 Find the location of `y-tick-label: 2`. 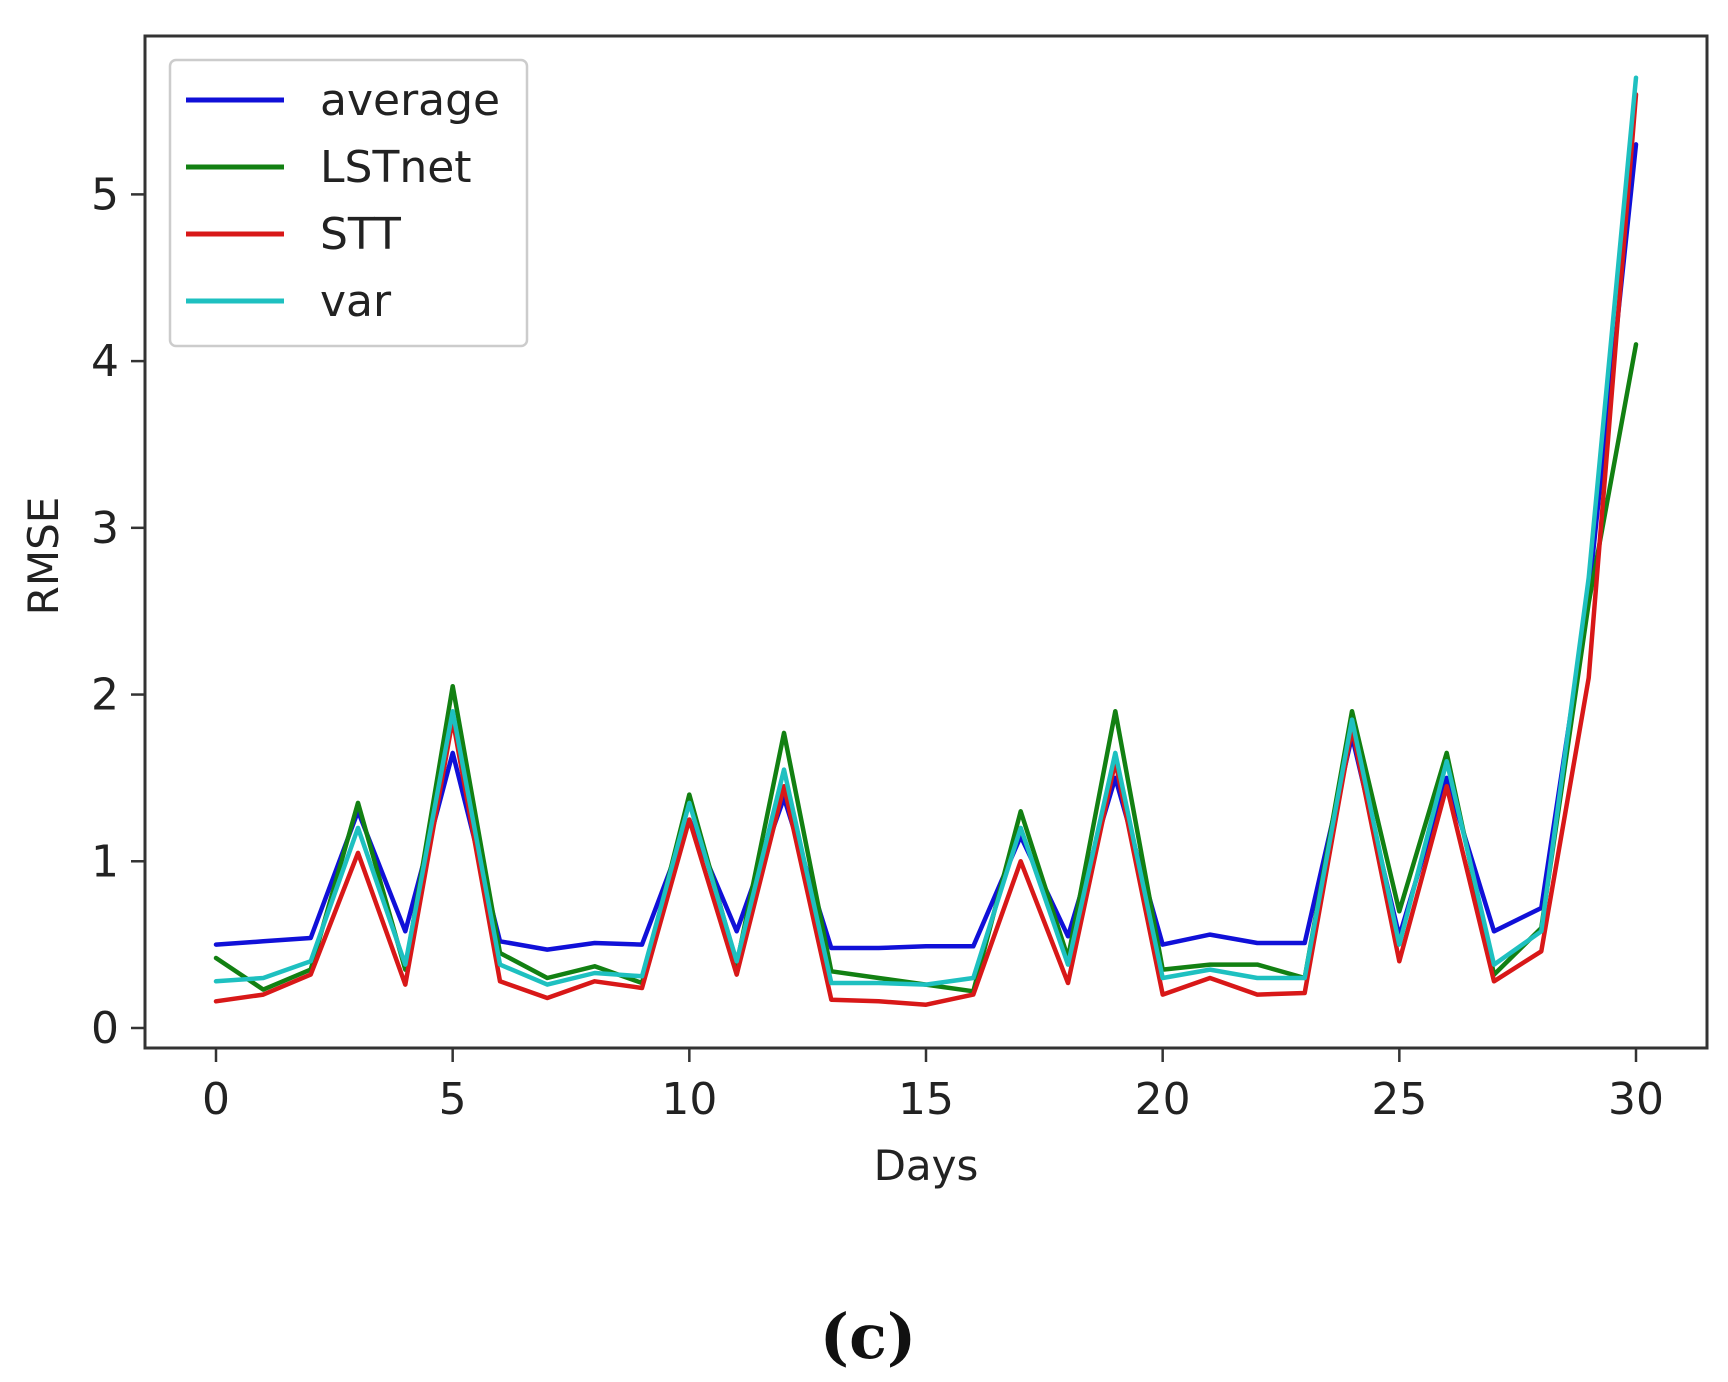

y-tick-label: 2 is located at coordinates (105, 695).